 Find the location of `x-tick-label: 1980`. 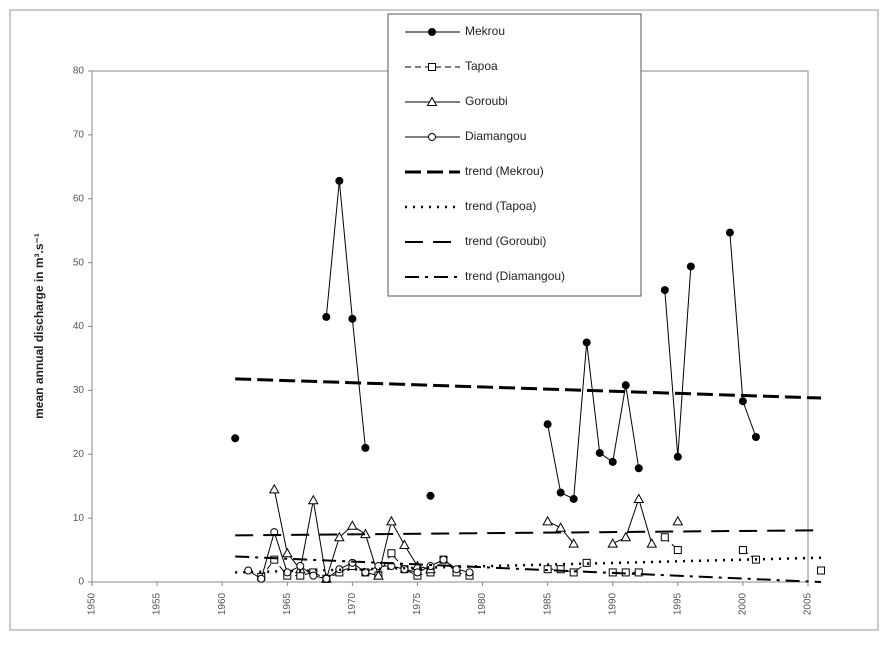

x-tick-label: 1980 is located at coordinates (482, 603).